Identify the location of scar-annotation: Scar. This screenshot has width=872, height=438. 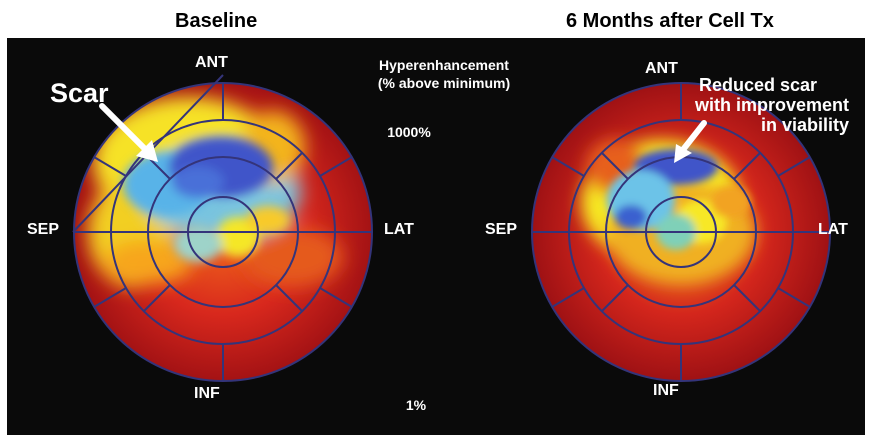
(79, 93).